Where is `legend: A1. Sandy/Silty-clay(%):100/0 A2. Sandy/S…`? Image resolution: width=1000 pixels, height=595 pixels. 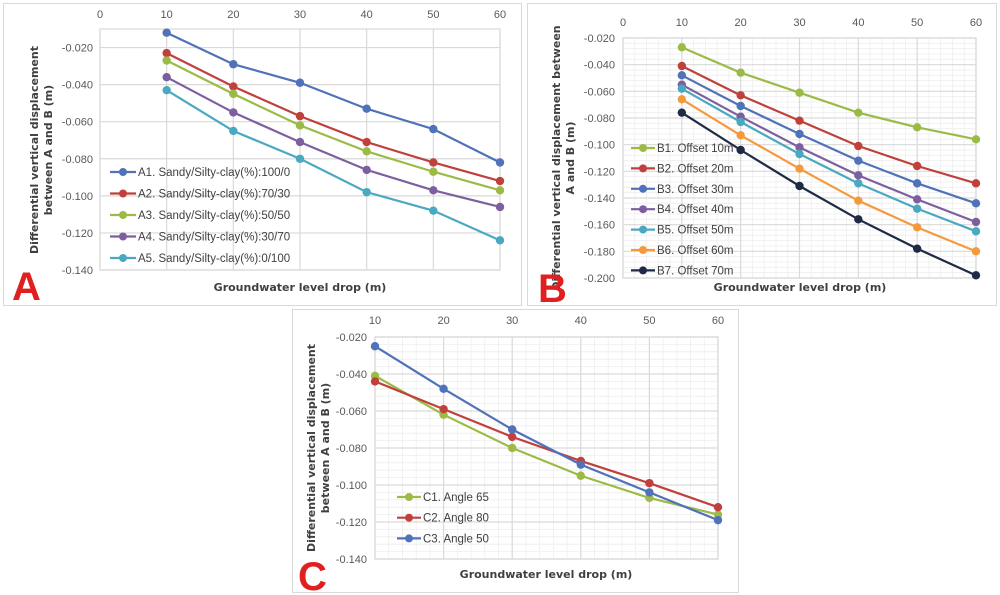
legend: A1. Sandy/Silty-clay(%):100/0 A2. Sandy/S… is located at coordinates (200, 216).